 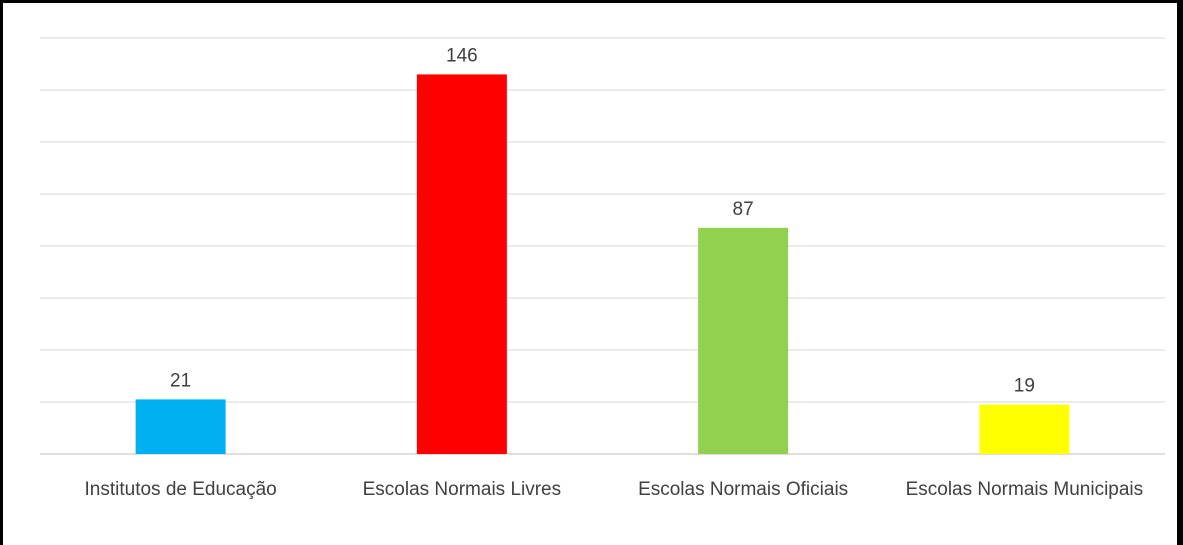 What do you see at coordinates (743, 489) in the screenshot?
I see `category-label-3: Escolas Normais Oficiais` at bounding box center [743, 489].